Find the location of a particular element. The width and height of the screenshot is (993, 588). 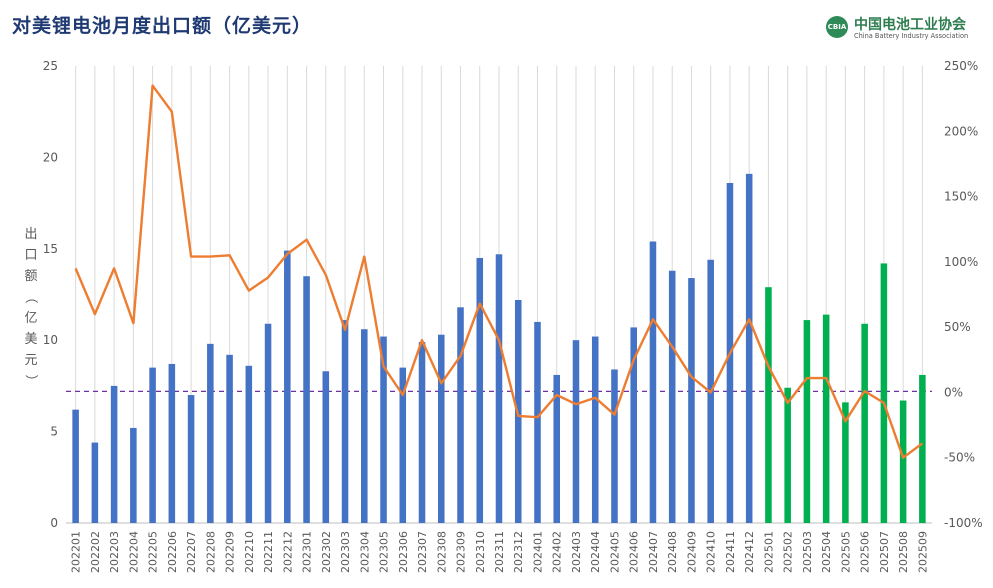

x-tick-label: 202305 is located at coordinates (384, 552).